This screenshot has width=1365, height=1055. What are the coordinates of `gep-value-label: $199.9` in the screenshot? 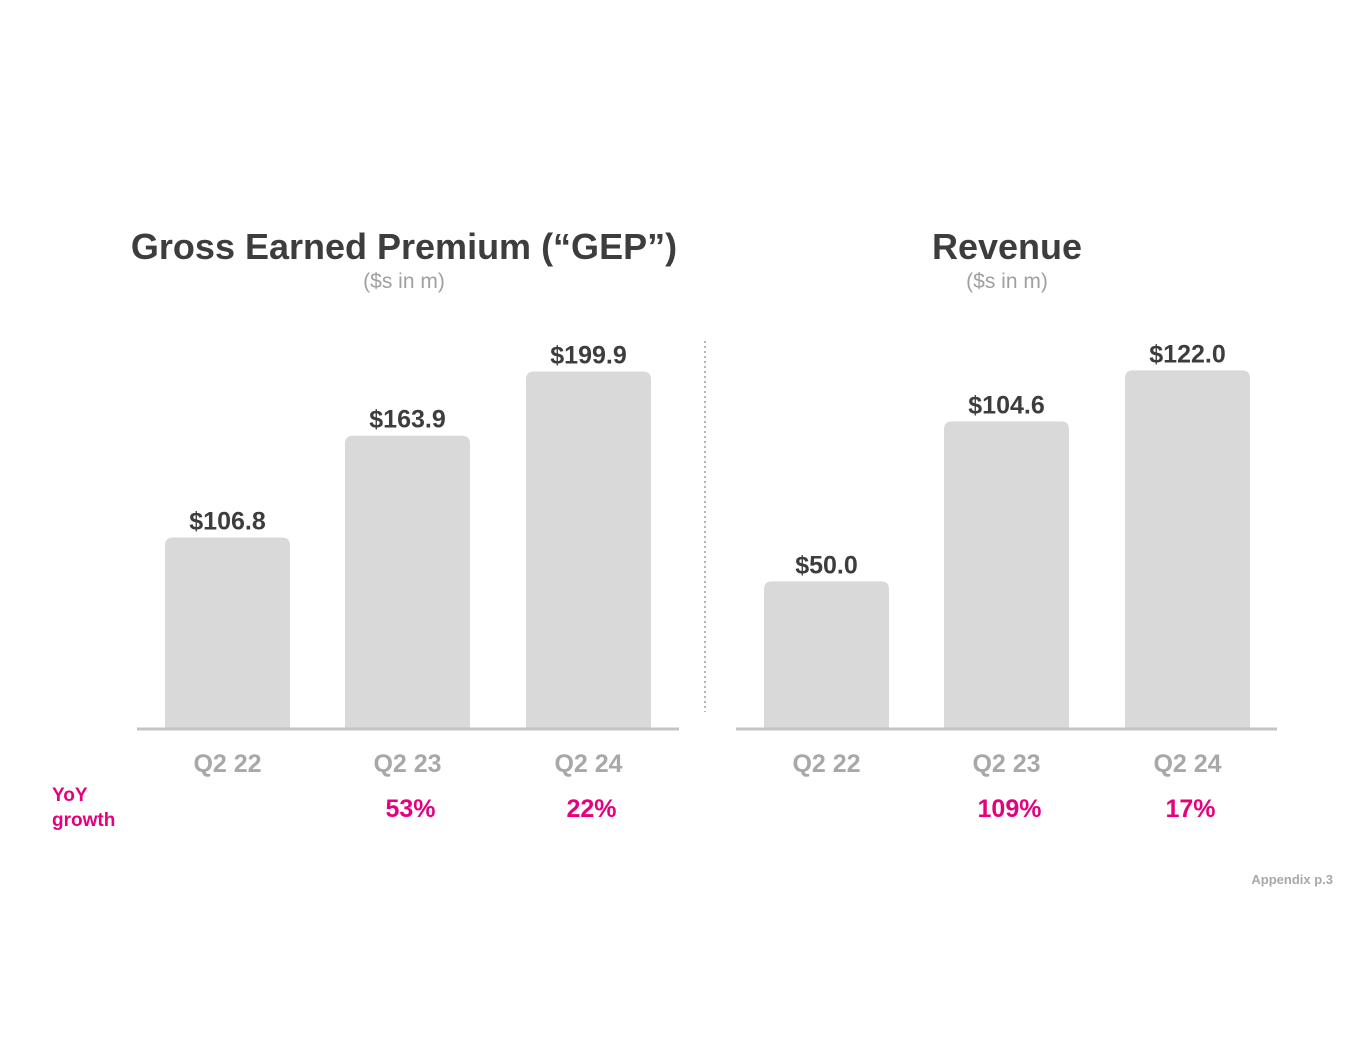 It's located at (588, 356).